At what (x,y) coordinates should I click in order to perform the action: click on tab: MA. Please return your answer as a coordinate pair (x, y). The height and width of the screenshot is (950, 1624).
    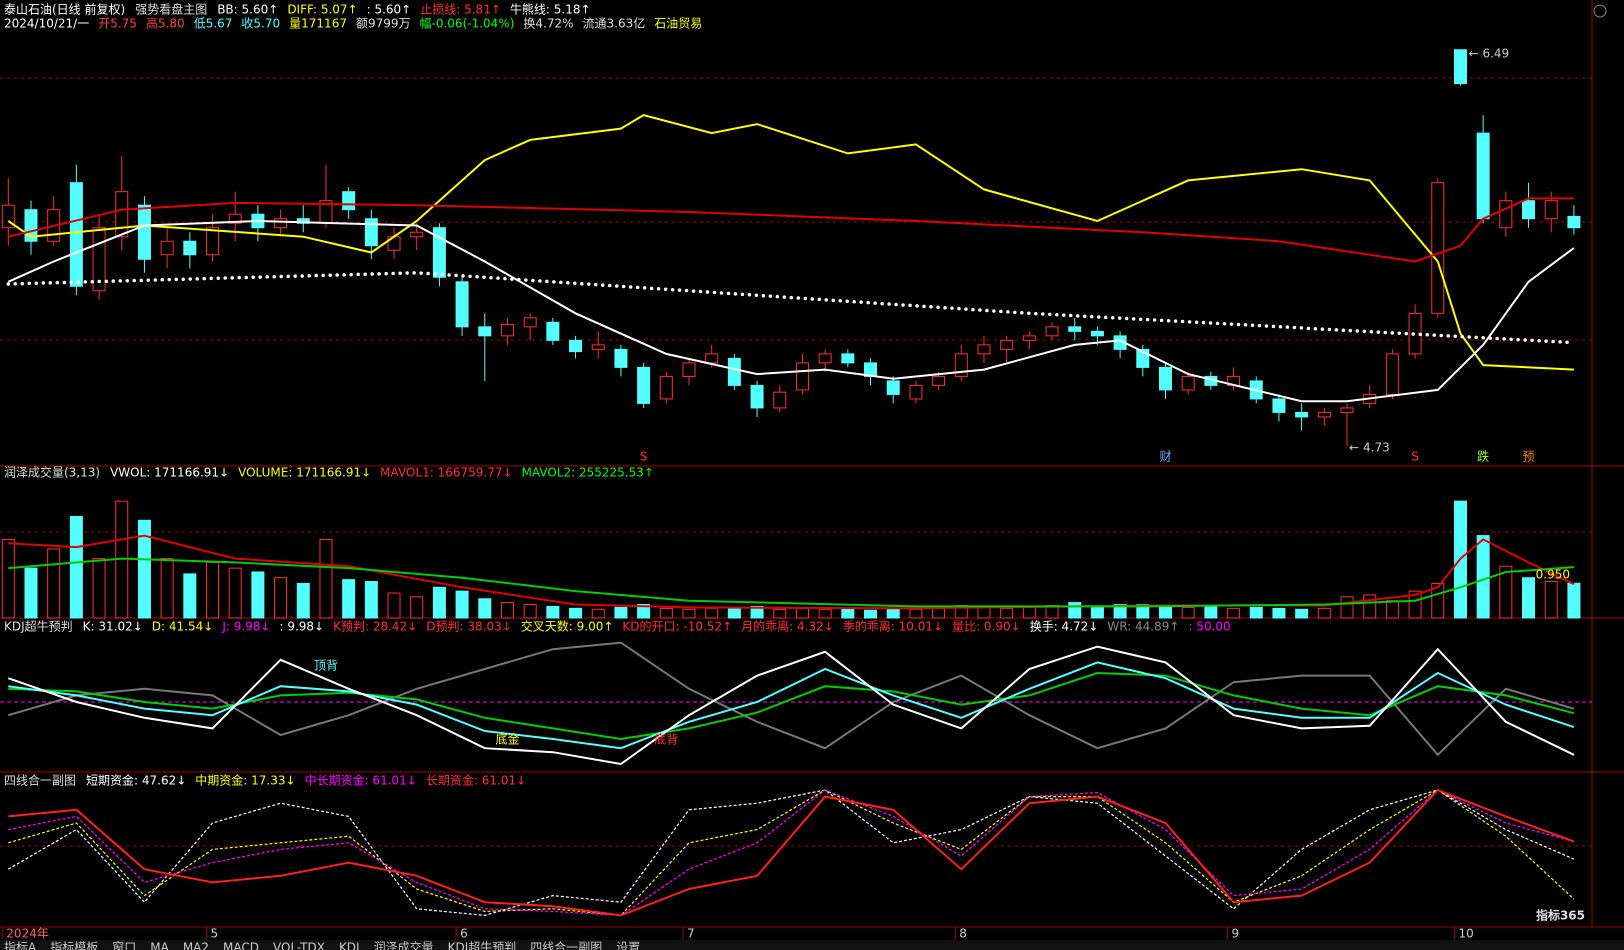
    Looking at the image, I should click on (159, 945).